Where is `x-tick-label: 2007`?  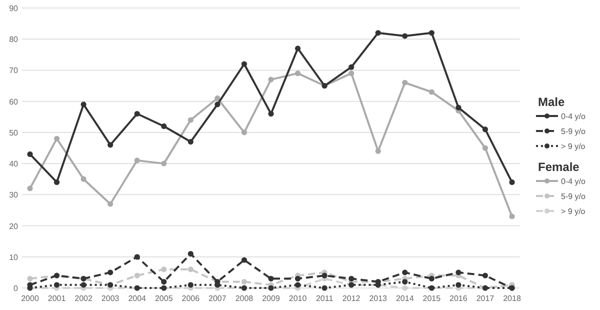 x-tick-label: 2007 is located at coordinates (217, 298).